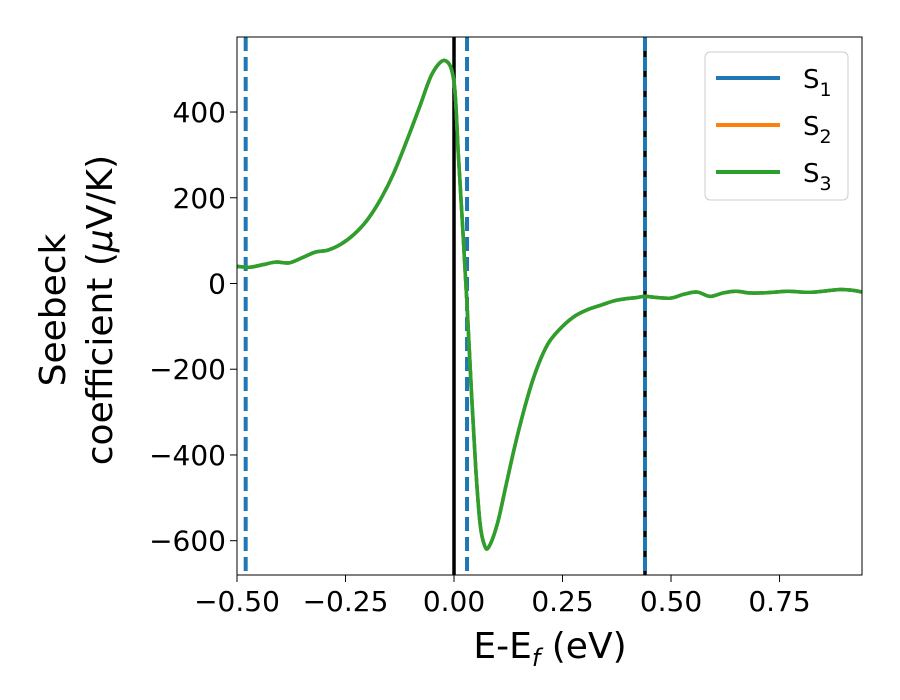 This screenshot has width=900, height=700. I want to click on y-axis-title-mu: μ, so click(100, 241).